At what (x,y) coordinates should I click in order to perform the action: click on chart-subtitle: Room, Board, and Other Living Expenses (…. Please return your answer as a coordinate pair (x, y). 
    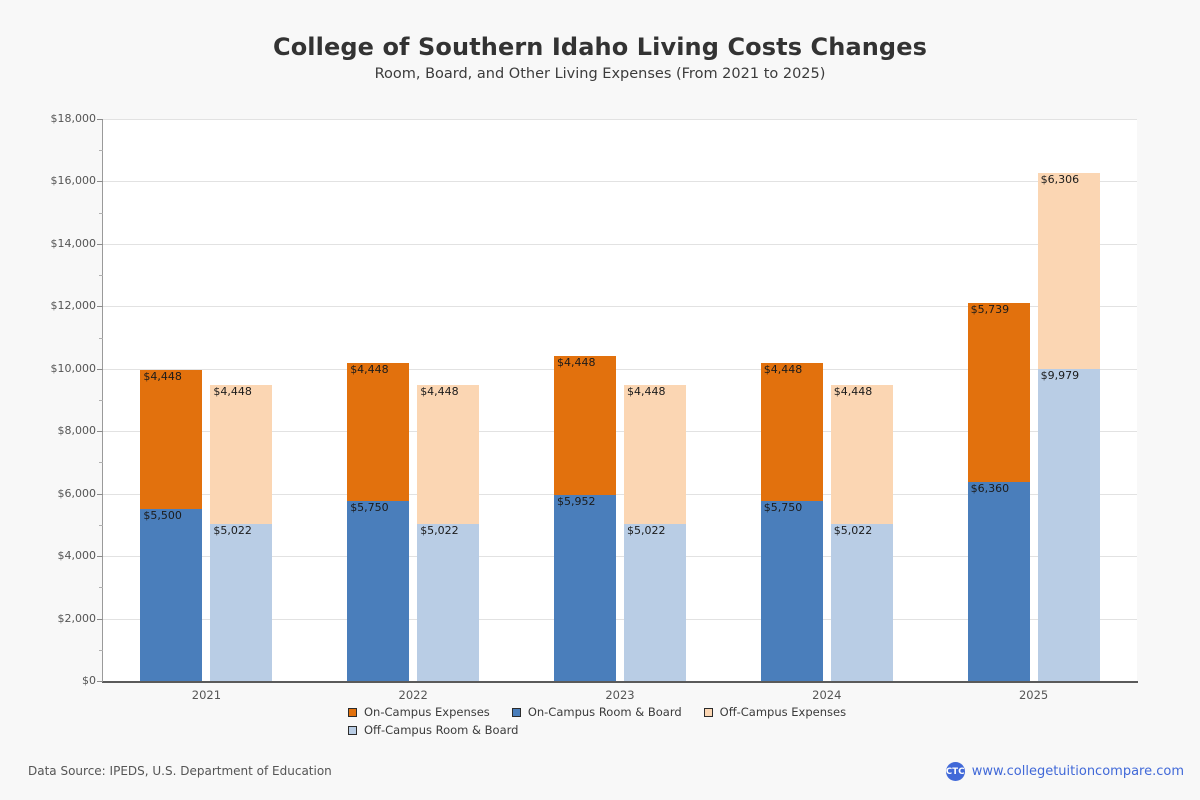
    Looking at the image, I should click on (600, 74).